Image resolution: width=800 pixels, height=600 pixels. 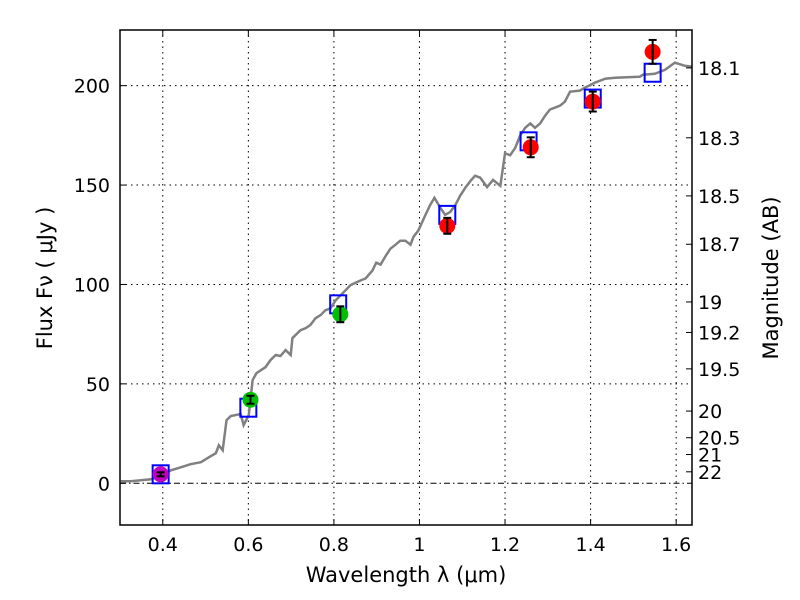 What do you see at coordinates (92, 87) in the screenshot?
I see `y-tick-label: 200` at bounding box center [92, 87].